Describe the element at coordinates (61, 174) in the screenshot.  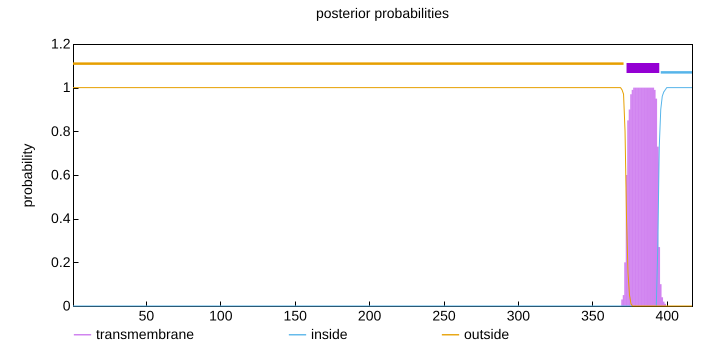
I see `y-tick-label: 0.6` at that location.